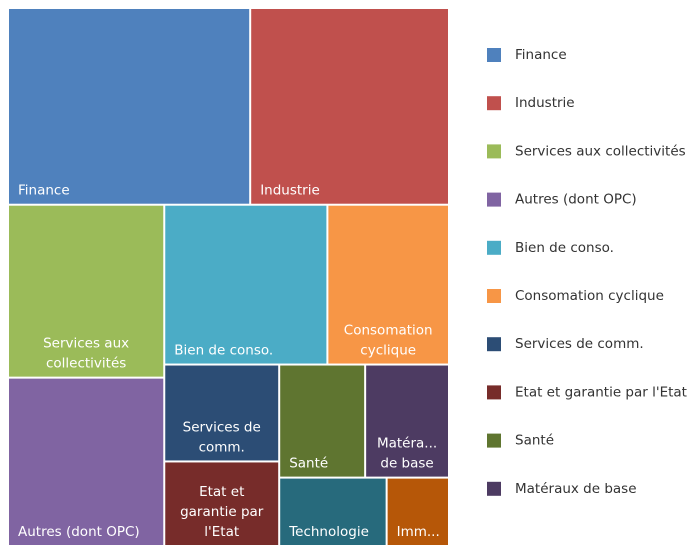  Describe the element at coordinates (388, 341) in the screenshot. I see `tile-label: Consomation cyclique` at that location.